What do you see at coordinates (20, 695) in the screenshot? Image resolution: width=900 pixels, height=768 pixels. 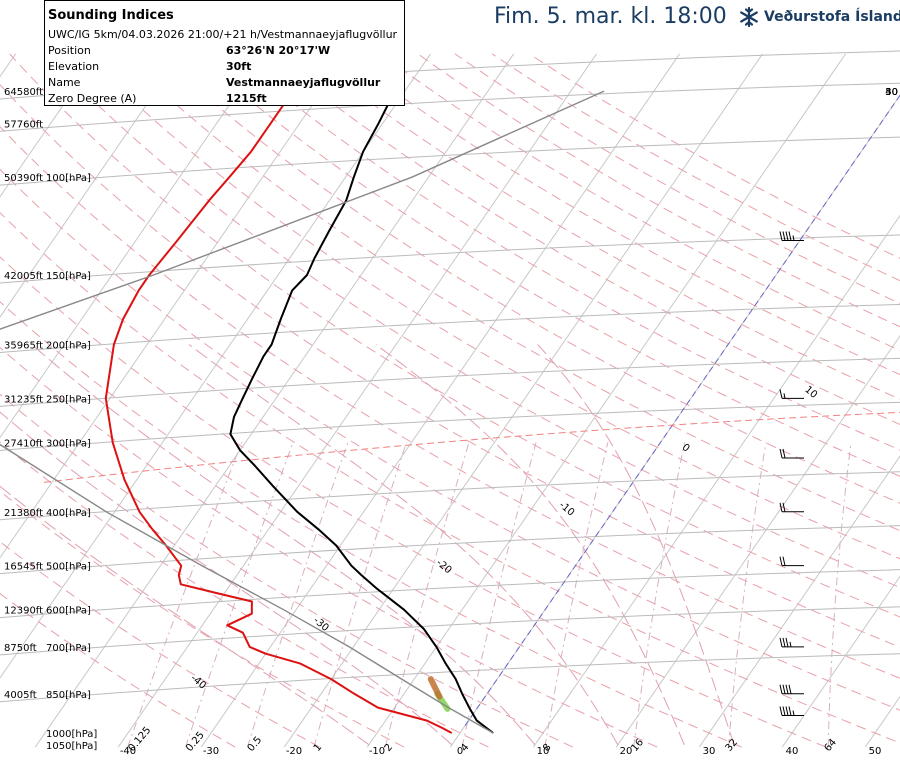 I see `altitude-label: 4005ft` at bounding box center [20, 695].